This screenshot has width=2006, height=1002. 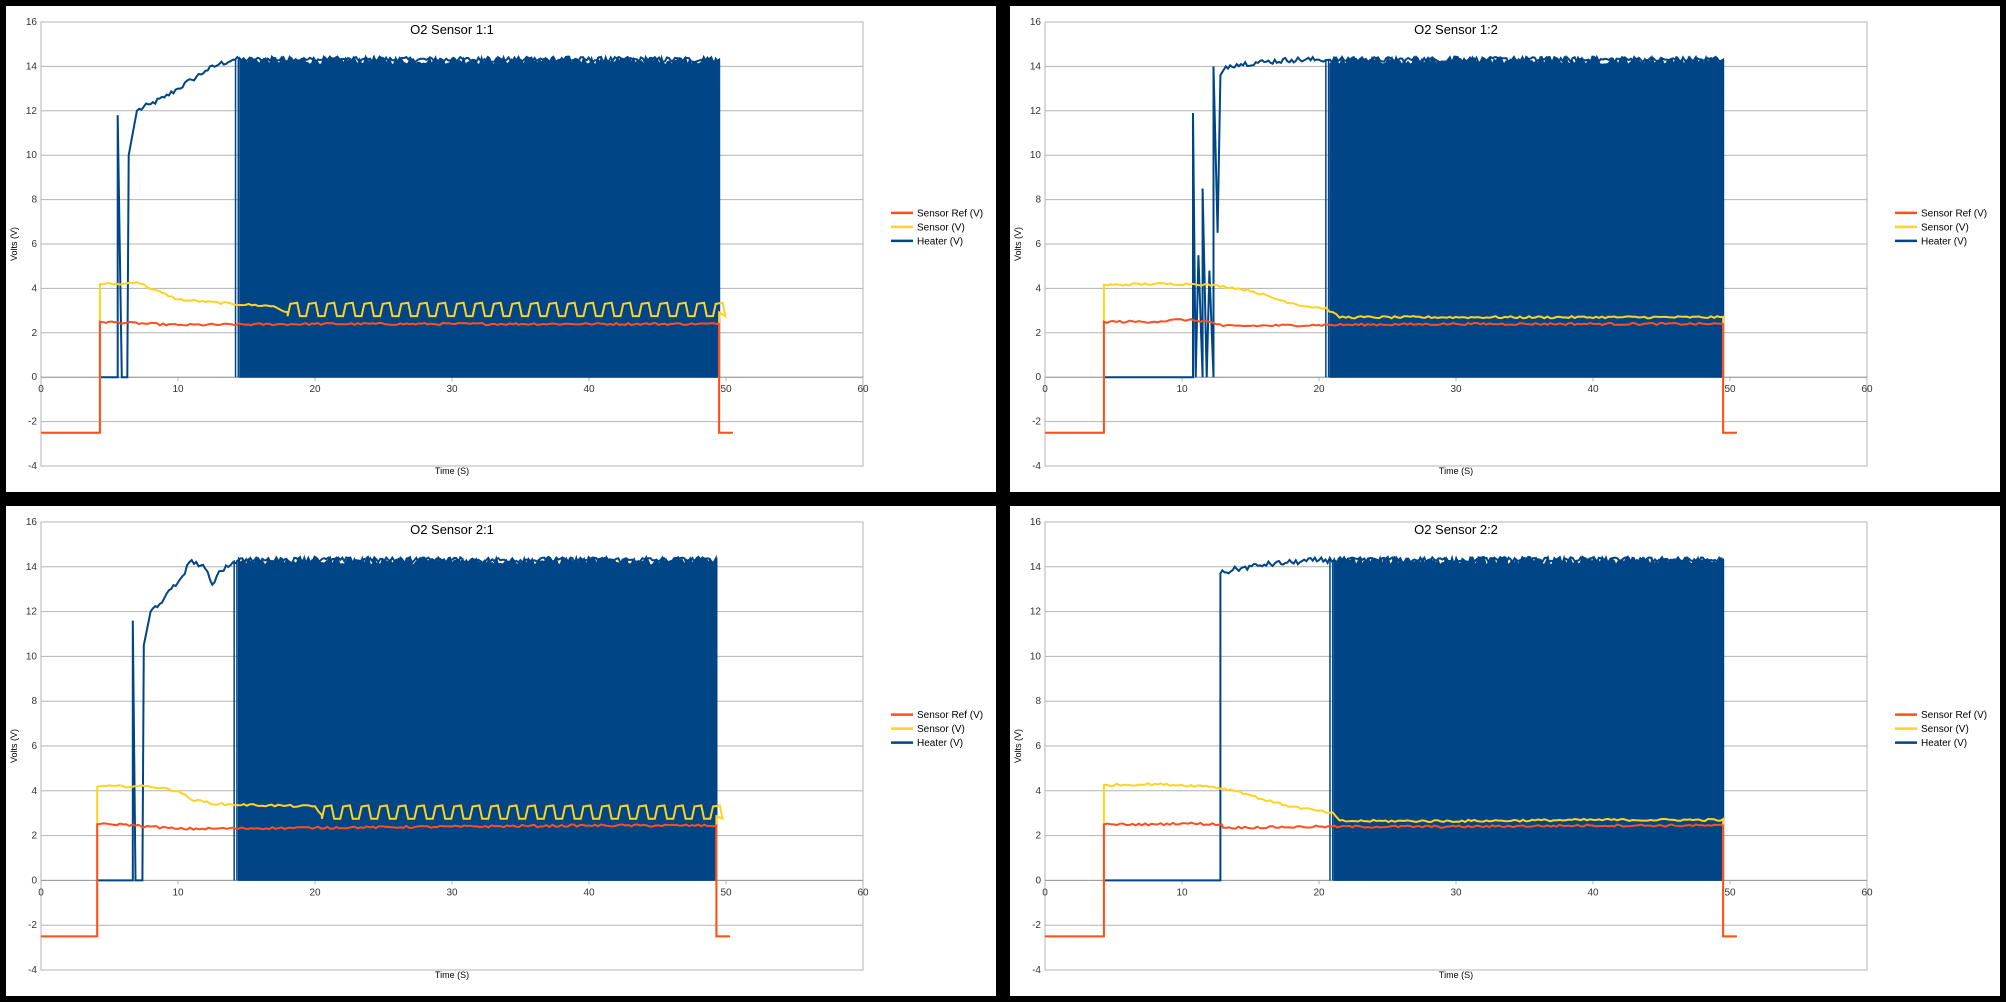 What do you see at coordinates (1456, 29) in the screenshot?
I see `chart-title: O2 Sensor 1:2` at bounding box center [1456, 29].